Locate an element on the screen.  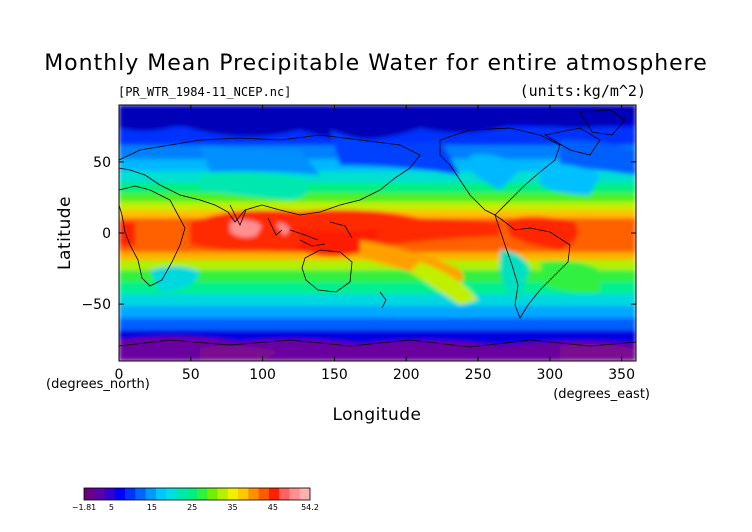
colorbar-tick-label: −1.81 is located at coordinates (84, 507).